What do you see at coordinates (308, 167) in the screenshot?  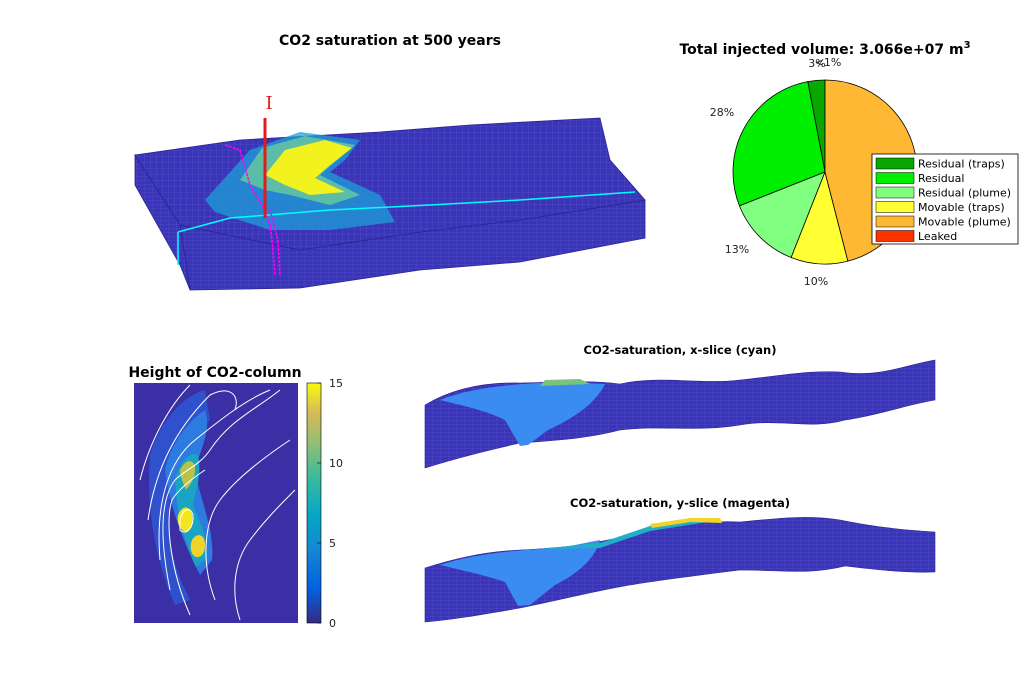 I see `co2-plume-core` at bounding box center [308, 167].